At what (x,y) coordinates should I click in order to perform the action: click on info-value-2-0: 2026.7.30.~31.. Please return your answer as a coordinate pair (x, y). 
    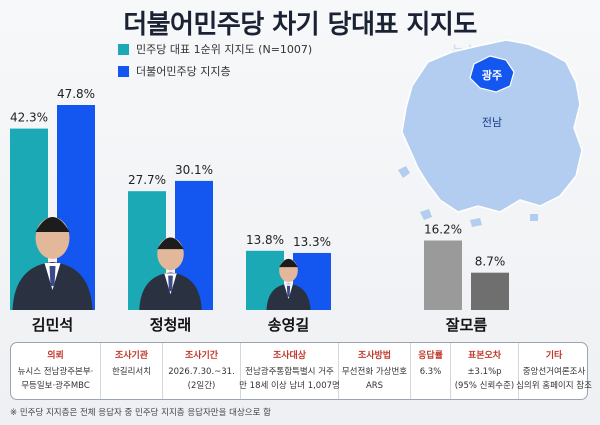
    Looking at the image, I should click on (201, 372).